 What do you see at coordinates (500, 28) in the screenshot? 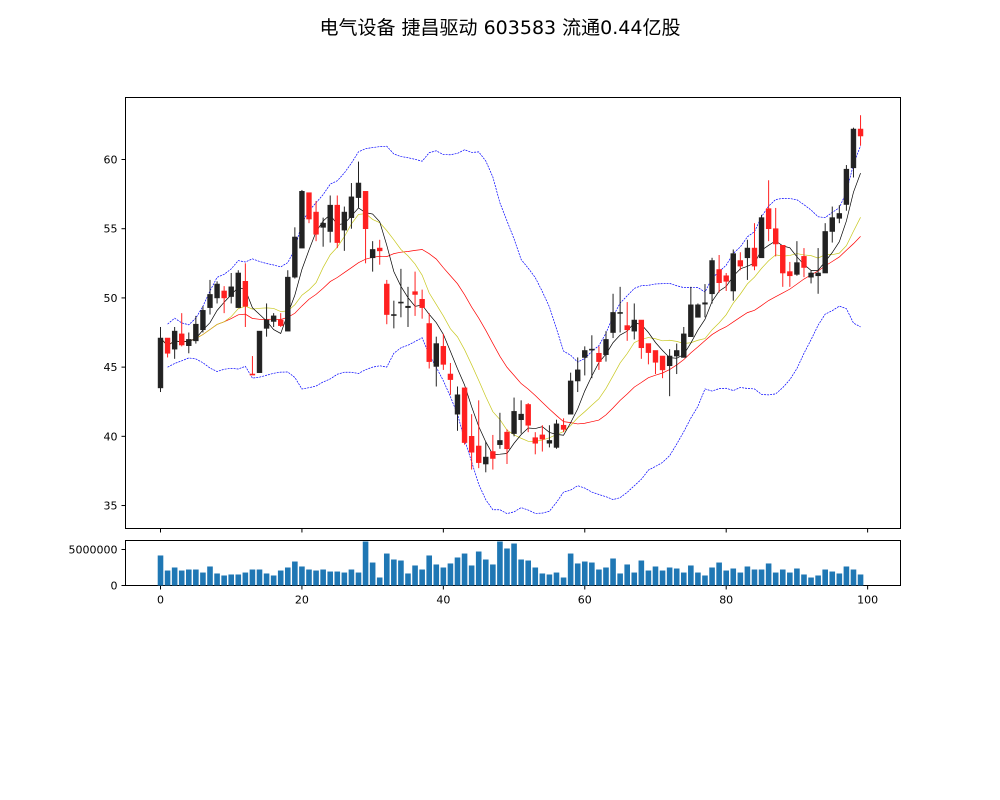
I see `chart-title: 电气设备 捷昌驱动 603583 流通0.44亿股` at bounding box center [500, 28].